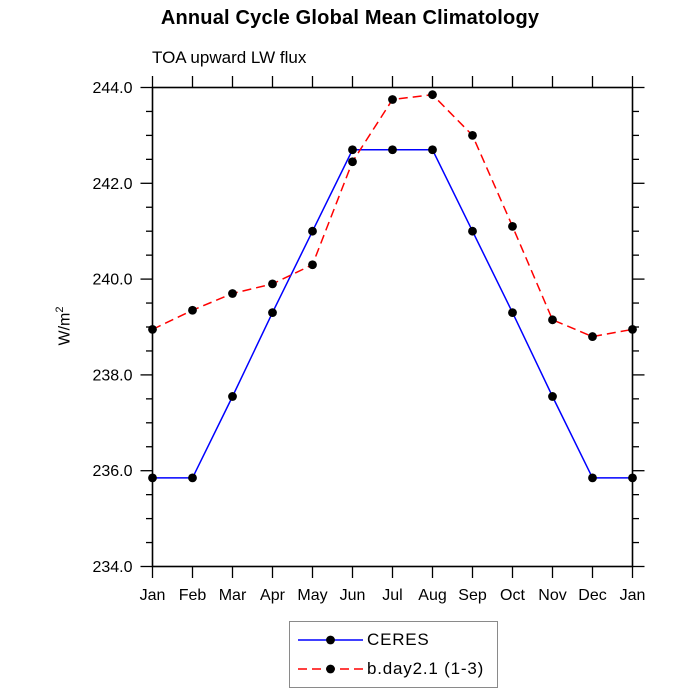  I want to click on x-axis-tick-label: Jun, so click(353, 595).